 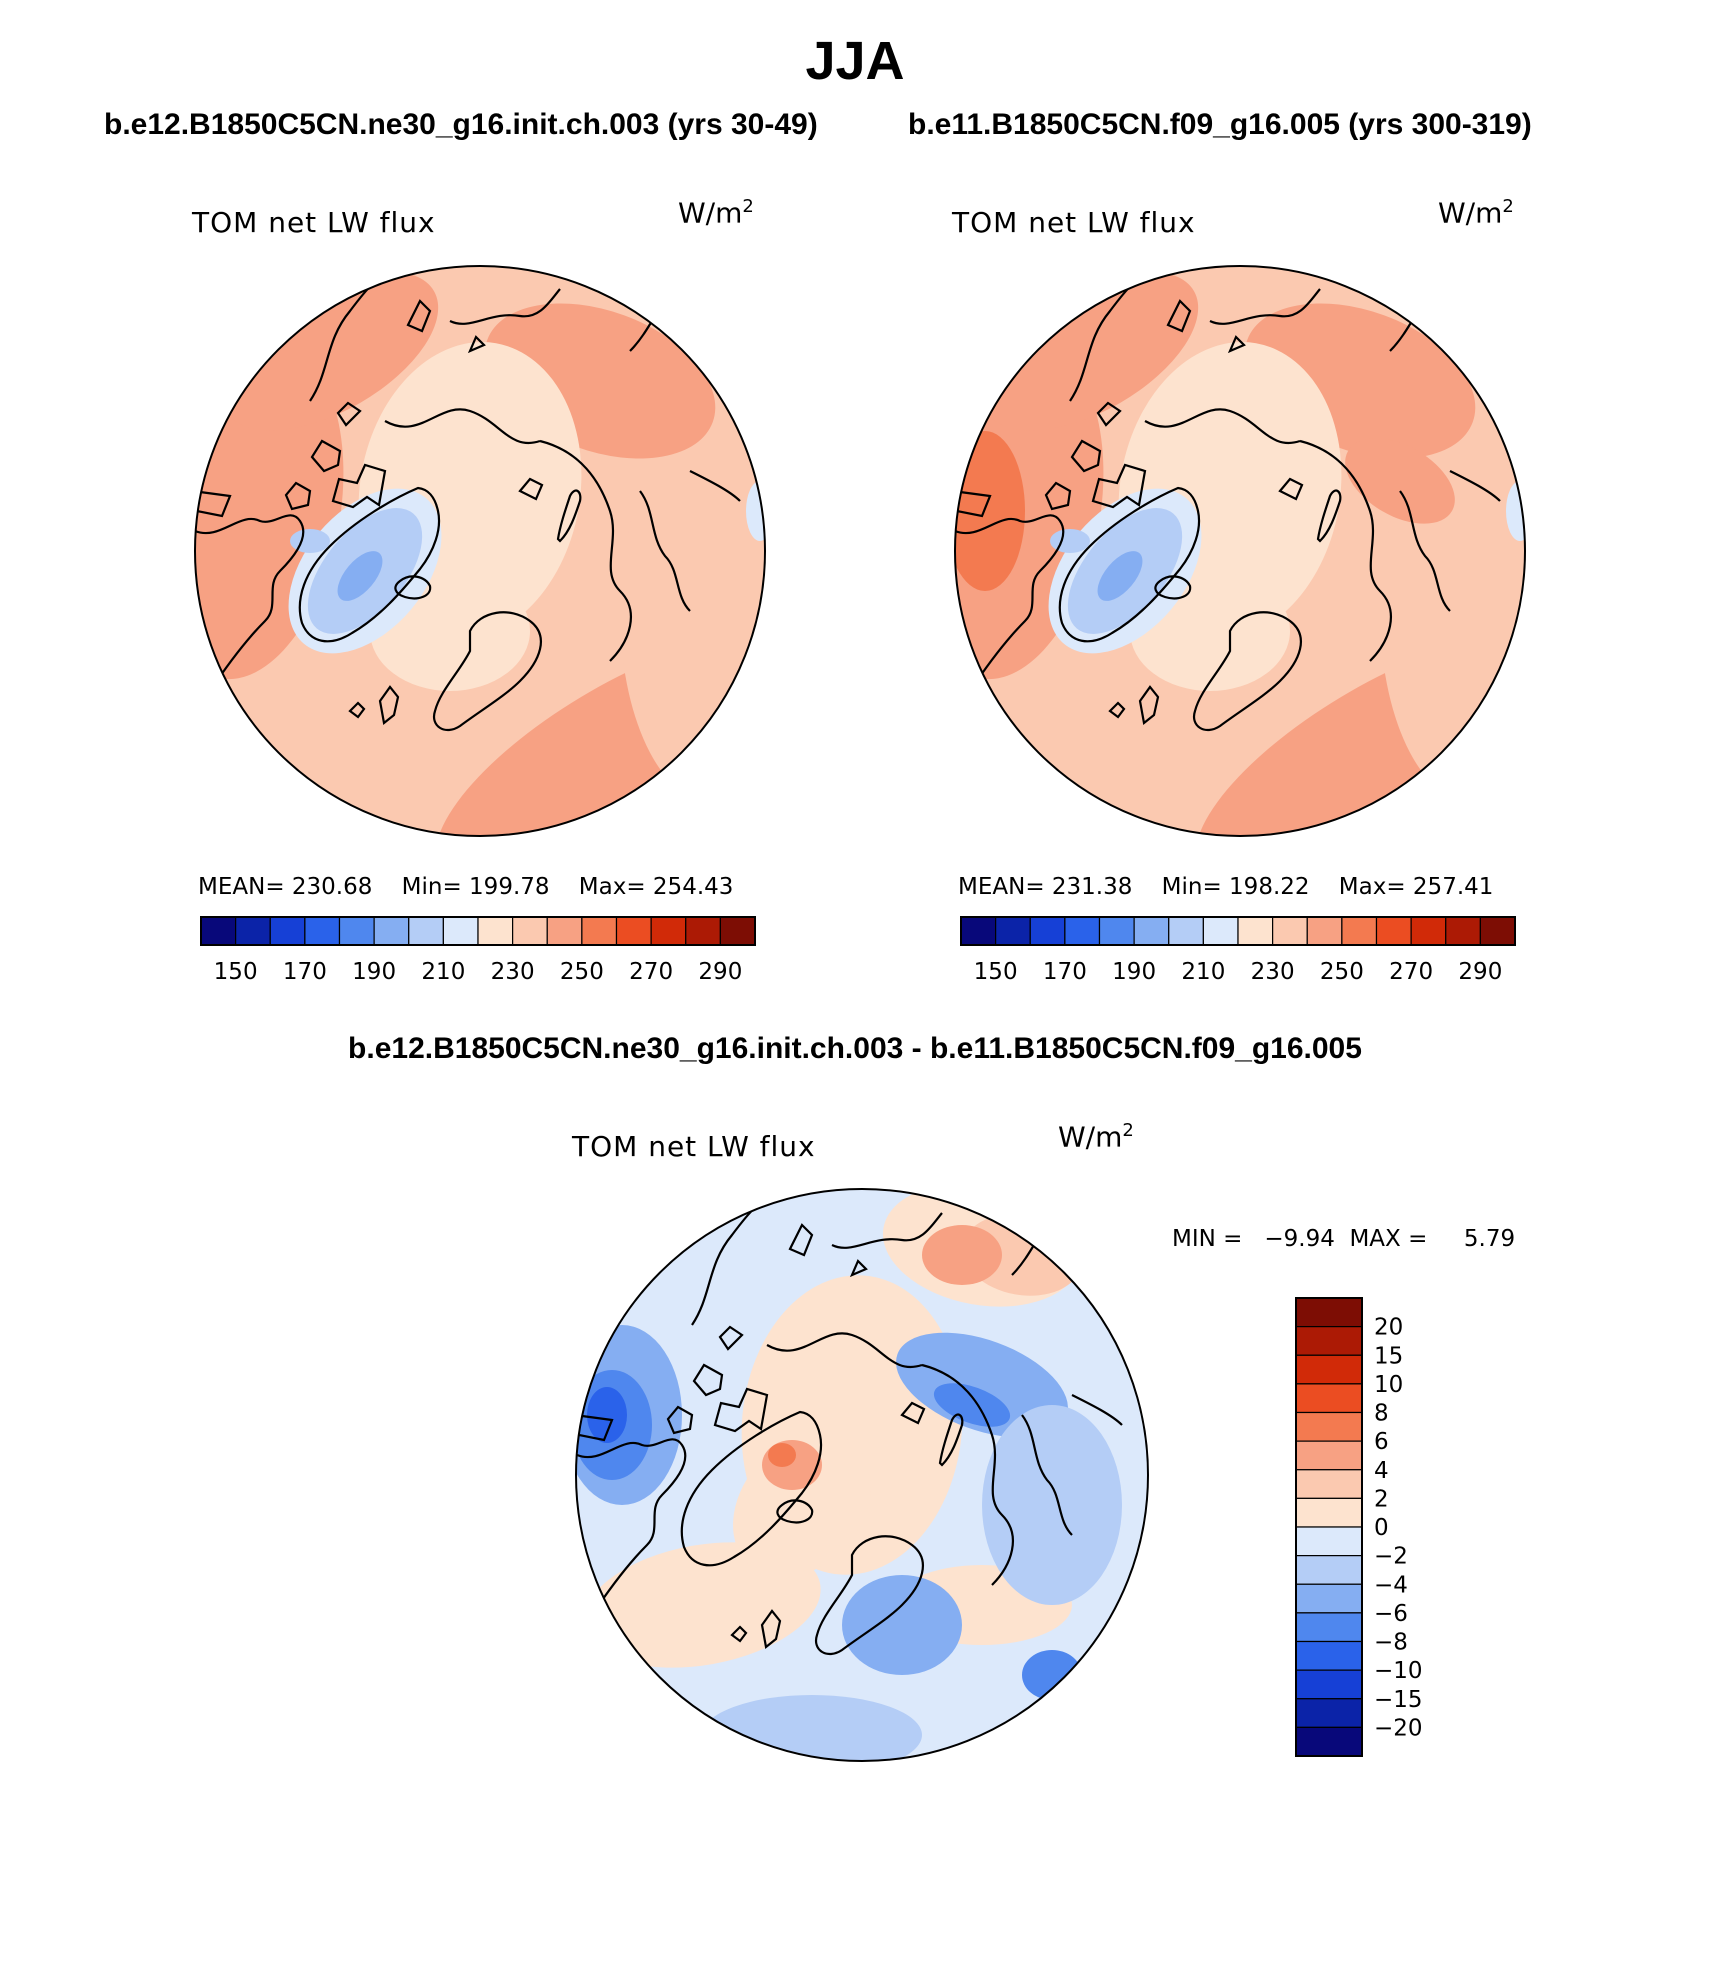 What do you see at coordinates (1052, 1675) in the screenshot?
I see `map-region-southeast-strong` at bounding box center [1052, 1675].